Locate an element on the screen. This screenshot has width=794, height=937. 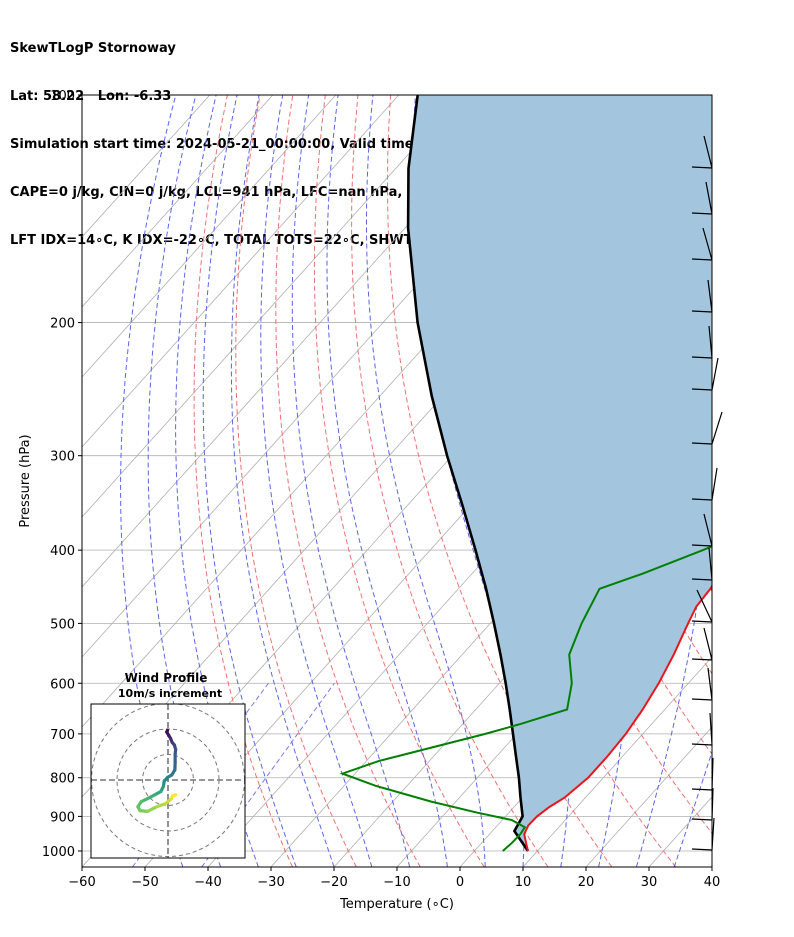
y-tick-label: 500 is located at coordinates (62, 624).